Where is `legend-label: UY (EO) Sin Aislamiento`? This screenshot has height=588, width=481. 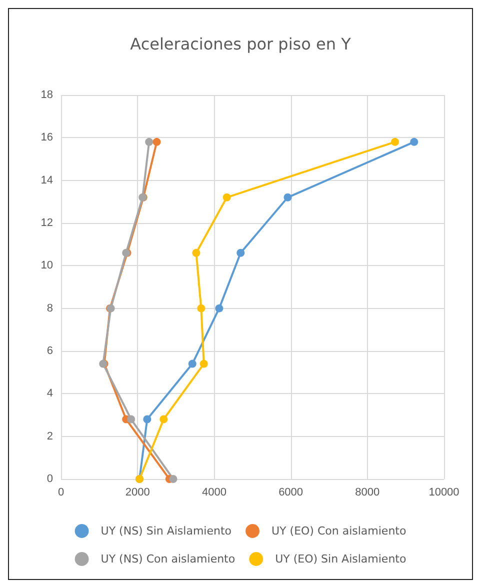
legend-label: UY (EO) Sin Aislamiento is located at coordinates (340, 559).